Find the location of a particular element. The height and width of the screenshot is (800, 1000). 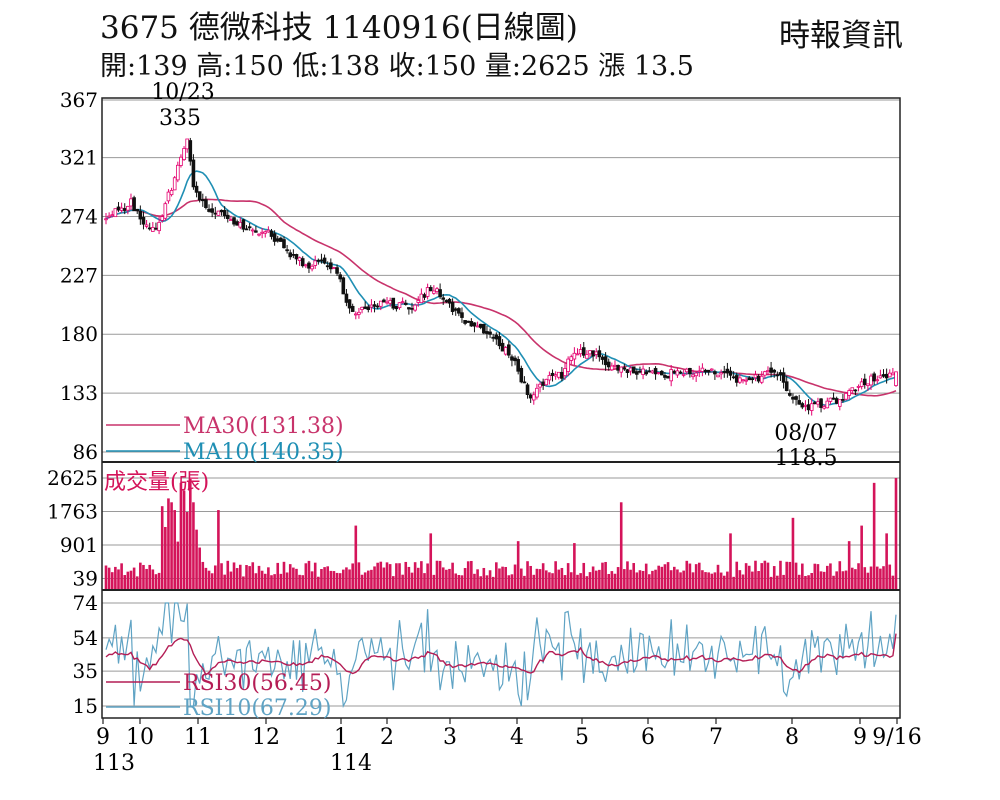

high-date-annotation: 10/23 is located at coordinates (182, 92).